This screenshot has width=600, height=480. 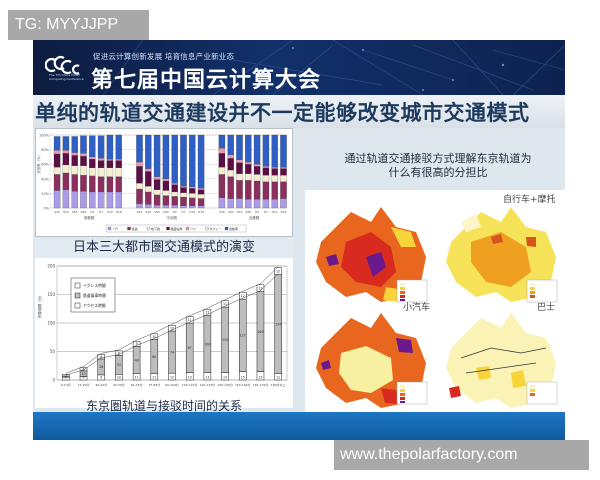 I want to click on svg-text: 48, so click(x=137, y=360).